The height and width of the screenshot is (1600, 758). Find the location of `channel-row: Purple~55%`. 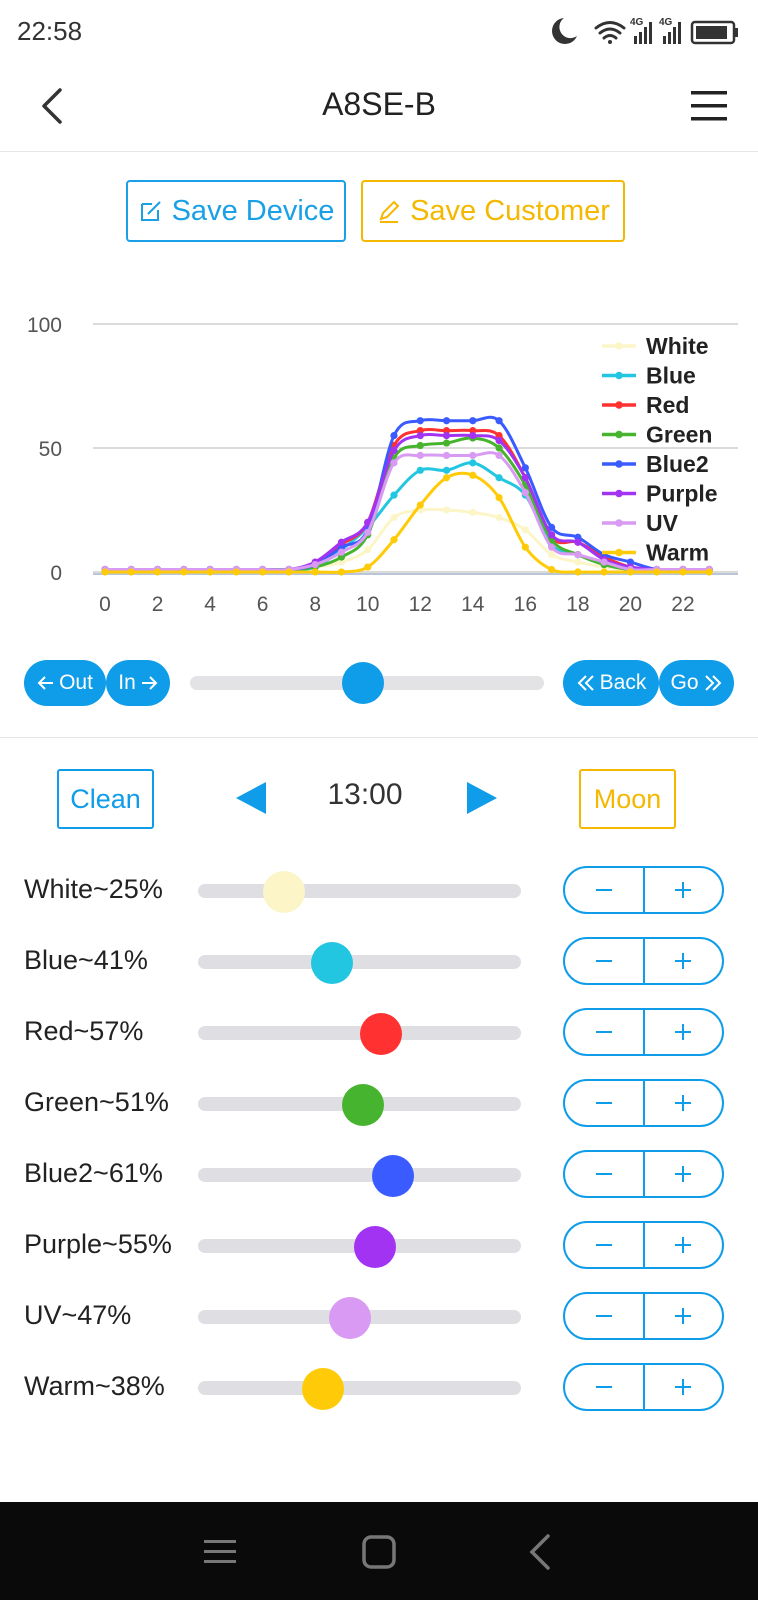

channel-row: Purple~55% is located at coordinates (379, 1246).